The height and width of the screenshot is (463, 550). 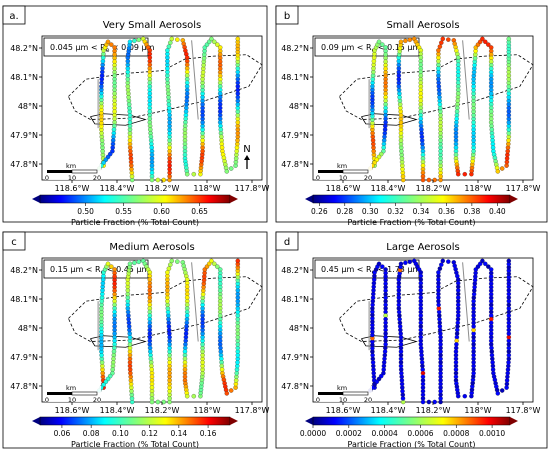 I want to click on y-tick-label: 48.2°N, so click(x=295, y=48).